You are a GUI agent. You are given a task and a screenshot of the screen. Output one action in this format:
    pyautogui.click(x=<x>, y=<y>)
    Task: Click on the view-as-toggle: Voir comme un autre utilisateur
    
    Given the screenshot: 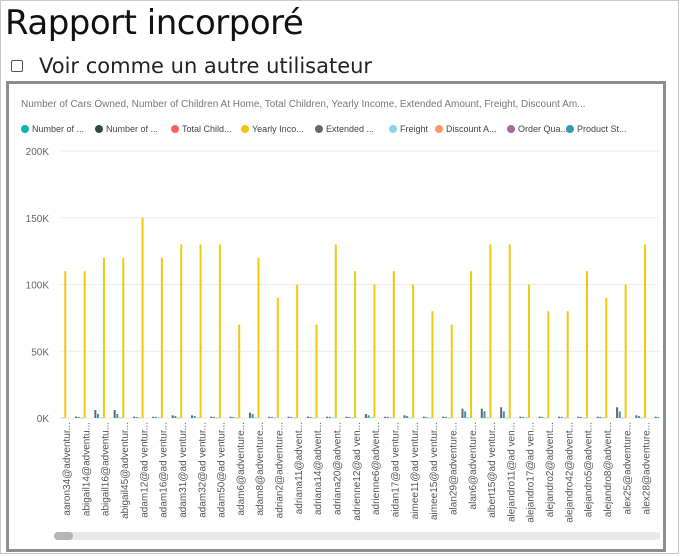 What is the action you would take?
    pyautogui.click(x=192, y=66)
    